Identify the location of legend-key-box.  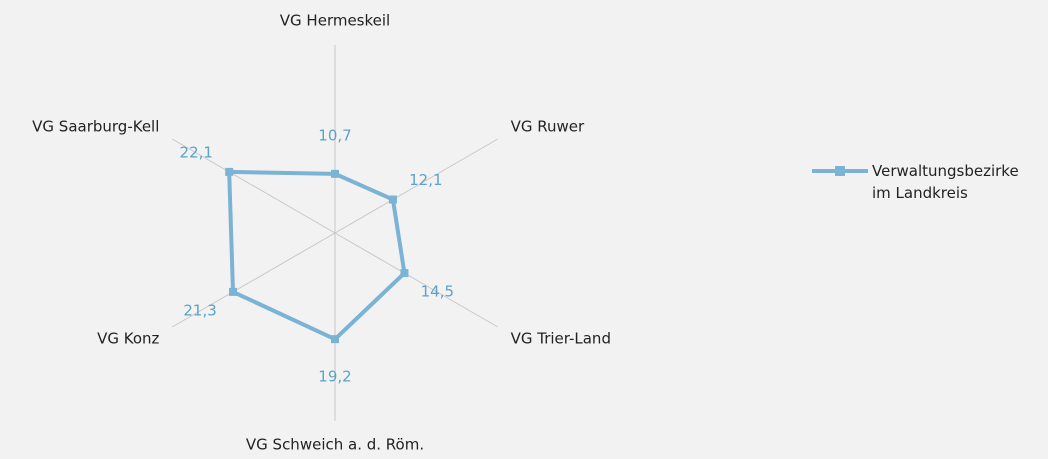
(840, 171).